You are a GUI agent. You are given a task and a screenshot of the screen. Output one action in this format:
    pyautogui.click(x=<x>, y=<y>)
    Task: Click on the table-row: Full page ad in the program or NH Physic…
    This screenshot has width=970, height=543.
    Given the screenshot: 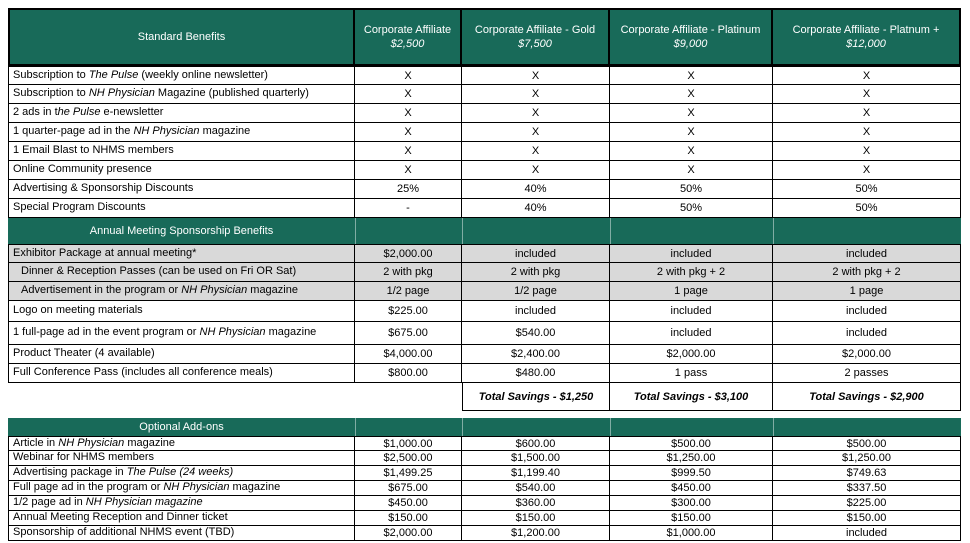 What is the action you would take?
    pyautogui.click(x=484, y=488)
    